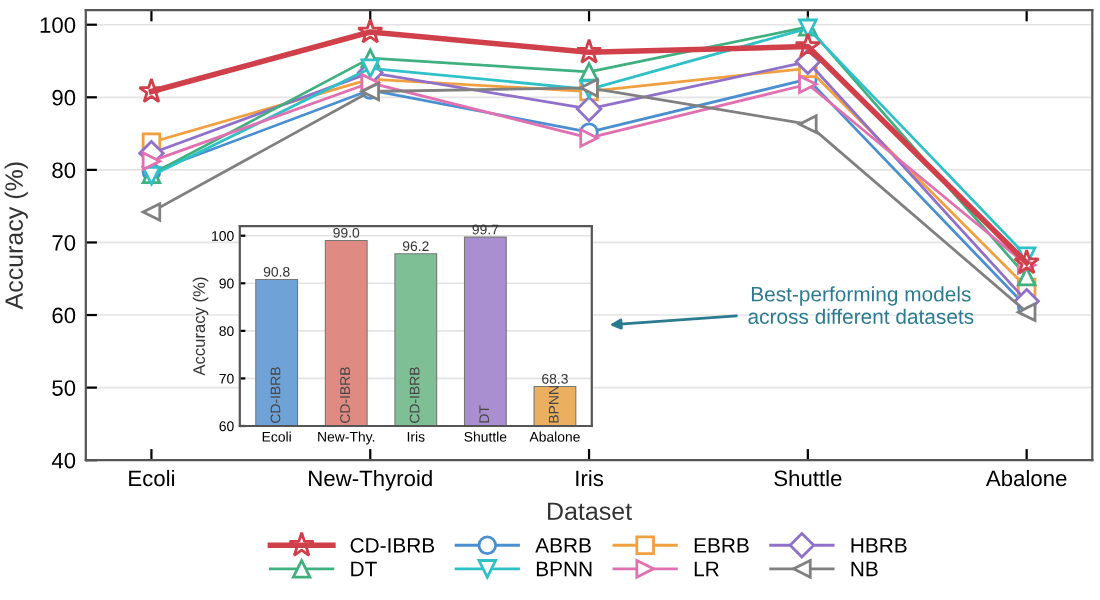  I want to click on y-tick-label: 40, so click(63, 460).